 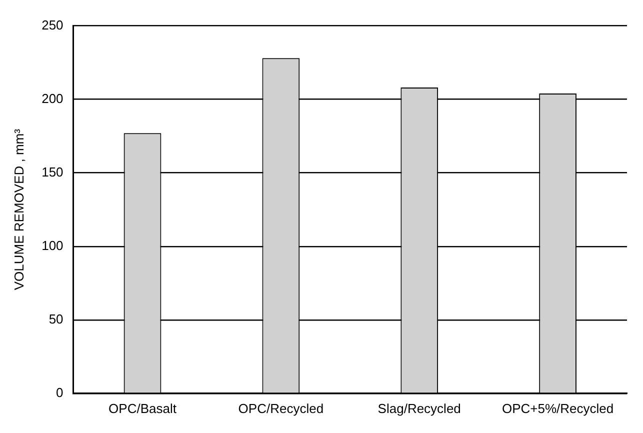 What do you see at coordinates (53, 245) in the screenshot?
I see `y-tick-label: 100` at bounding box center [53, 245].